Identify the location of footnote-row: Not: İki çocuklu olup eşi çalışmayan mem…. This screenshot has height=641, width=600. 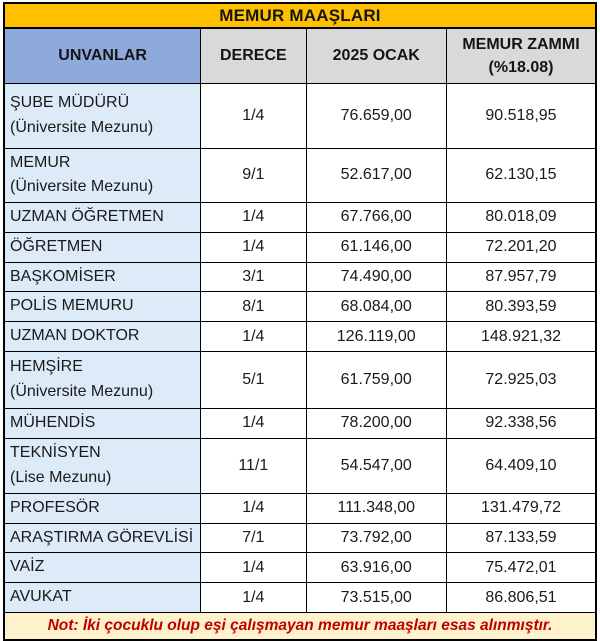
(300, 626).